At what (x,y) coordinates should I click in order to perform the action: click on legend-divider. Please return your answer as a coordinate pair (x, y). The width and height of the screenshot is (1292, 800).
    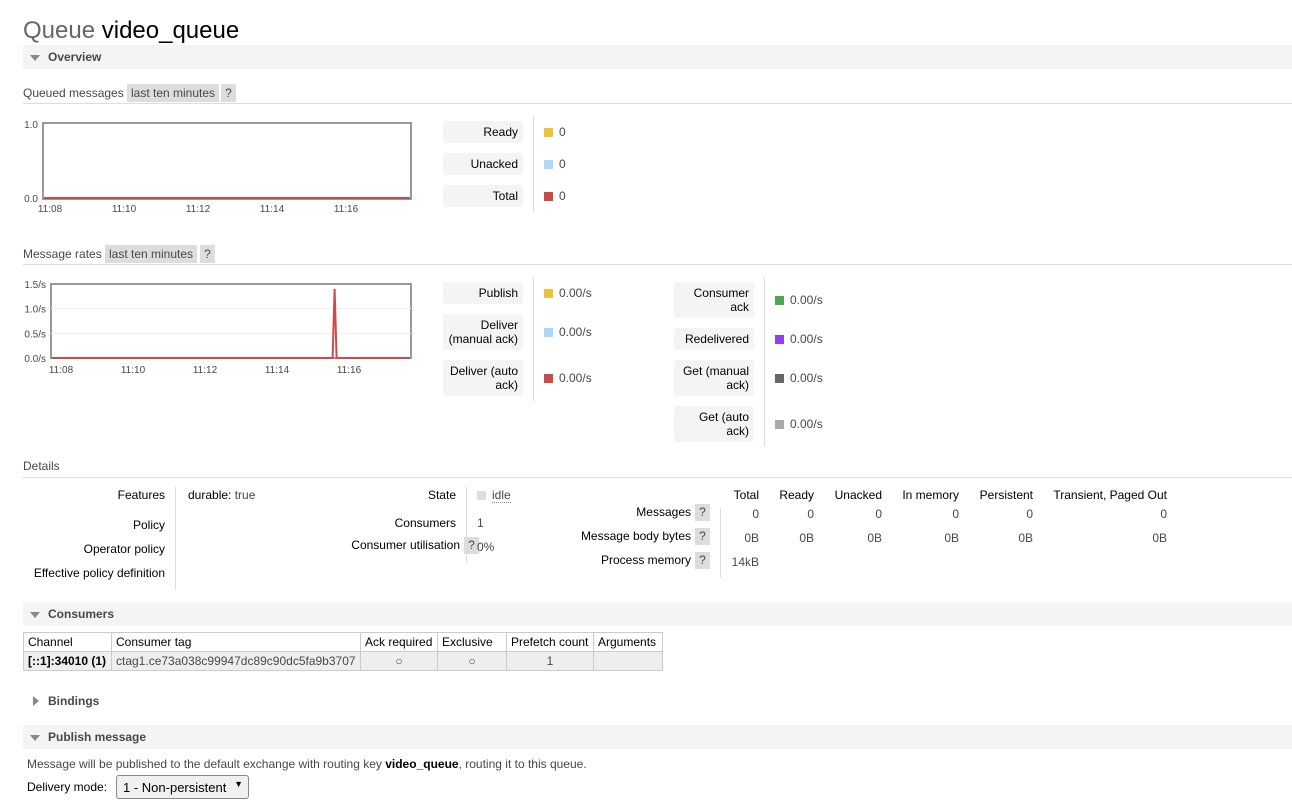
    Looking at the image, I should click on (533, 164).